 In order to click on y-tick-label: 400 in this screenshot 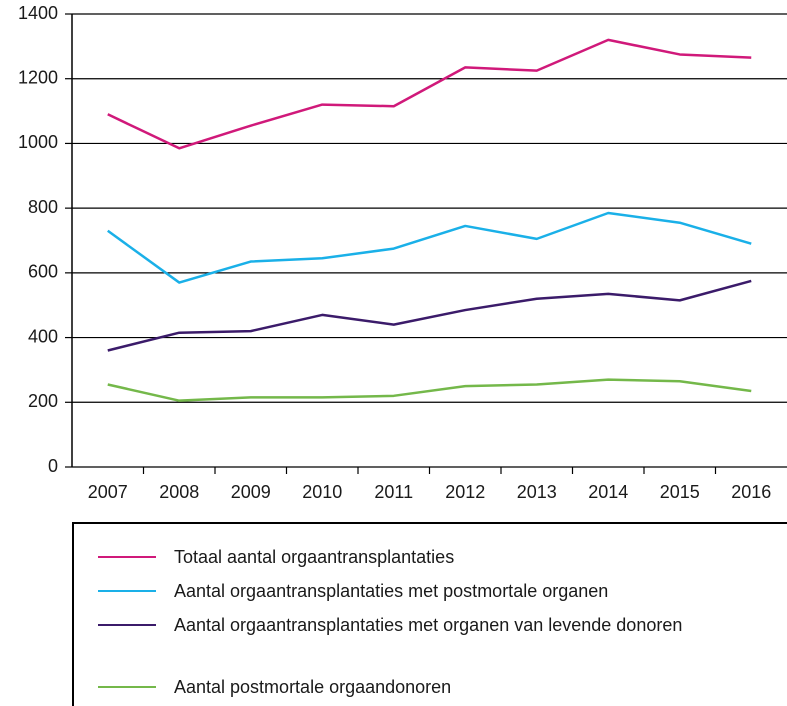, I will do `click(43, 336)`.